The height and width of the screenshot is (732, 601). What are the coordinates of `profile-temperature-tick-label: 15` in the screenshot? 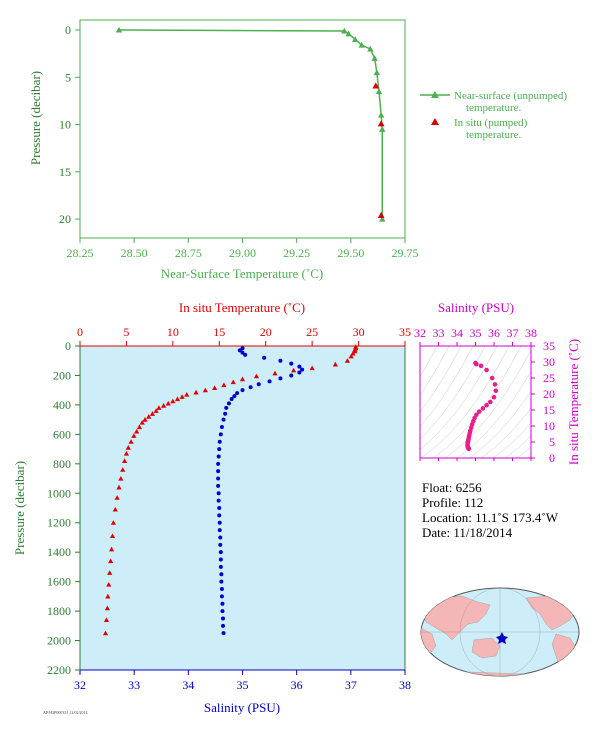 It's located at (219, 332).